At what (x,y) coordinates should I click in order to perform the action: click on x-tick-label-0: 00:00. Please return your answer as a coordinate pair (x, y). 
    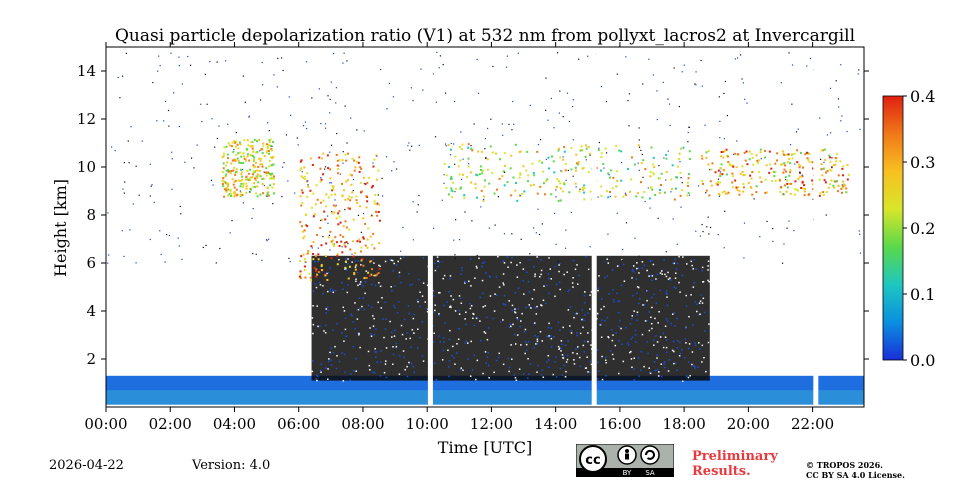
    Looking at the image, I should click on (105, 424).